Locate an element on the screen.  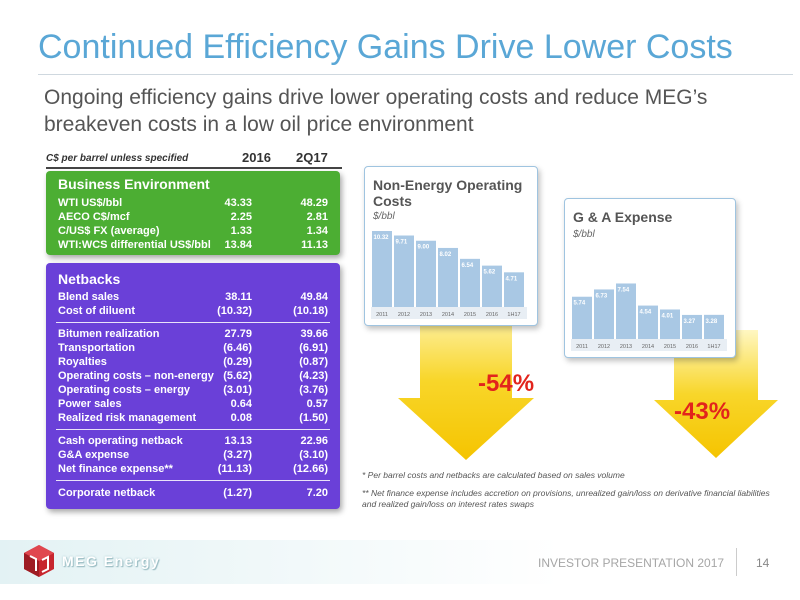
bar-value-label: 6.73 is located at coordinates (602, 296).